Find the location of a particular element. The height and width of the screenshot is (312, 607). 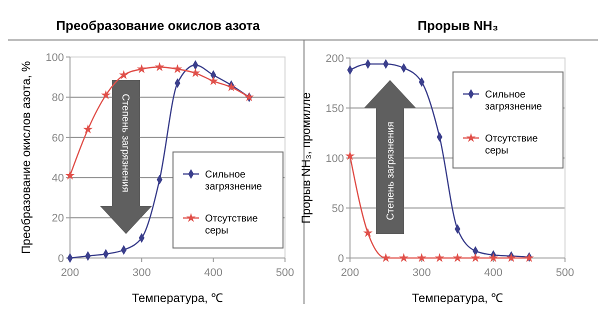

y-axis-title: Преобразование окислов азота, % is located at coordinates (26, 157).